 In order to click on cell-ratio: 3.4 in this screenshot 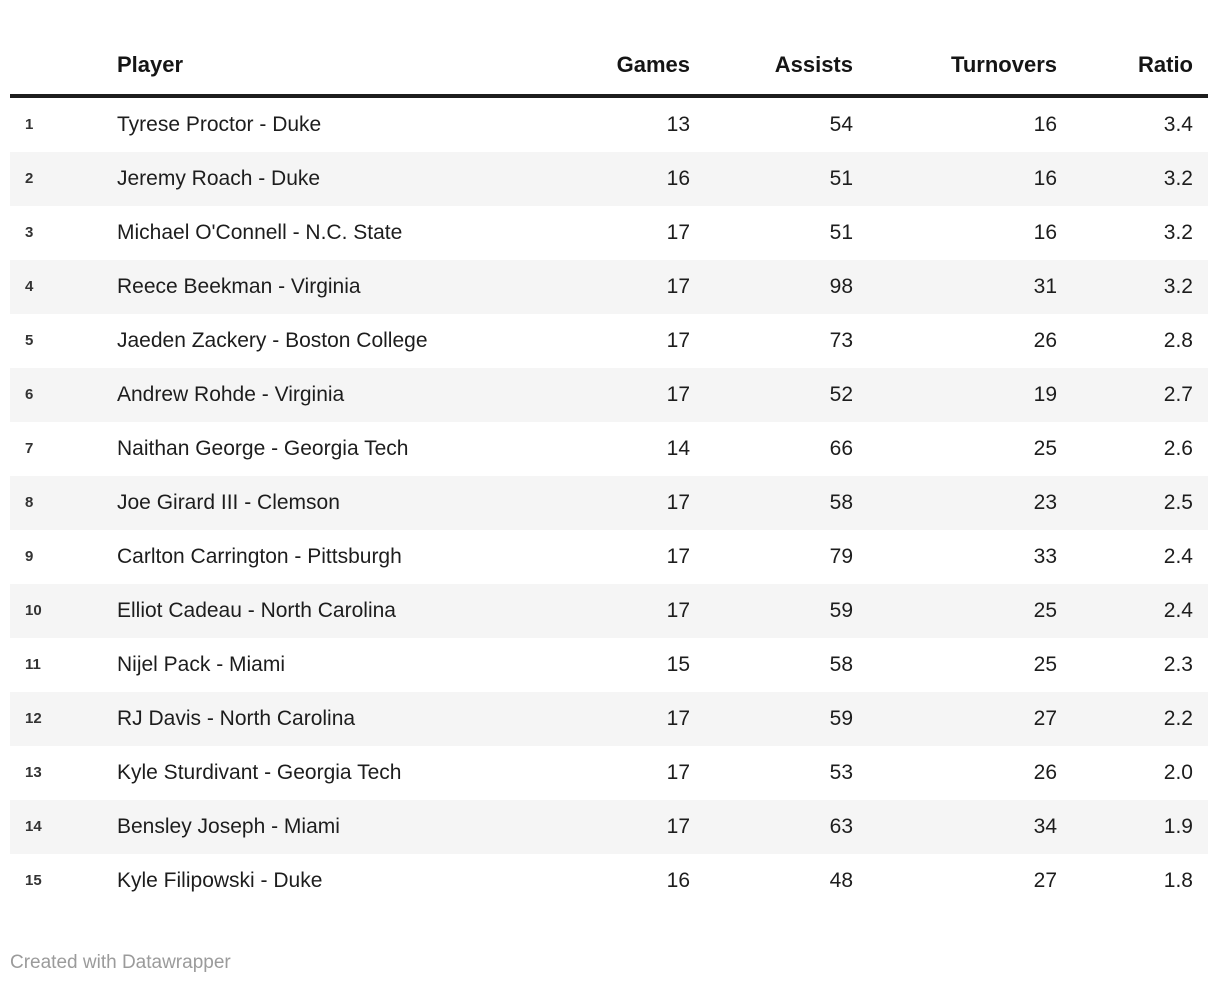, I will do `click(1178, 124)`.